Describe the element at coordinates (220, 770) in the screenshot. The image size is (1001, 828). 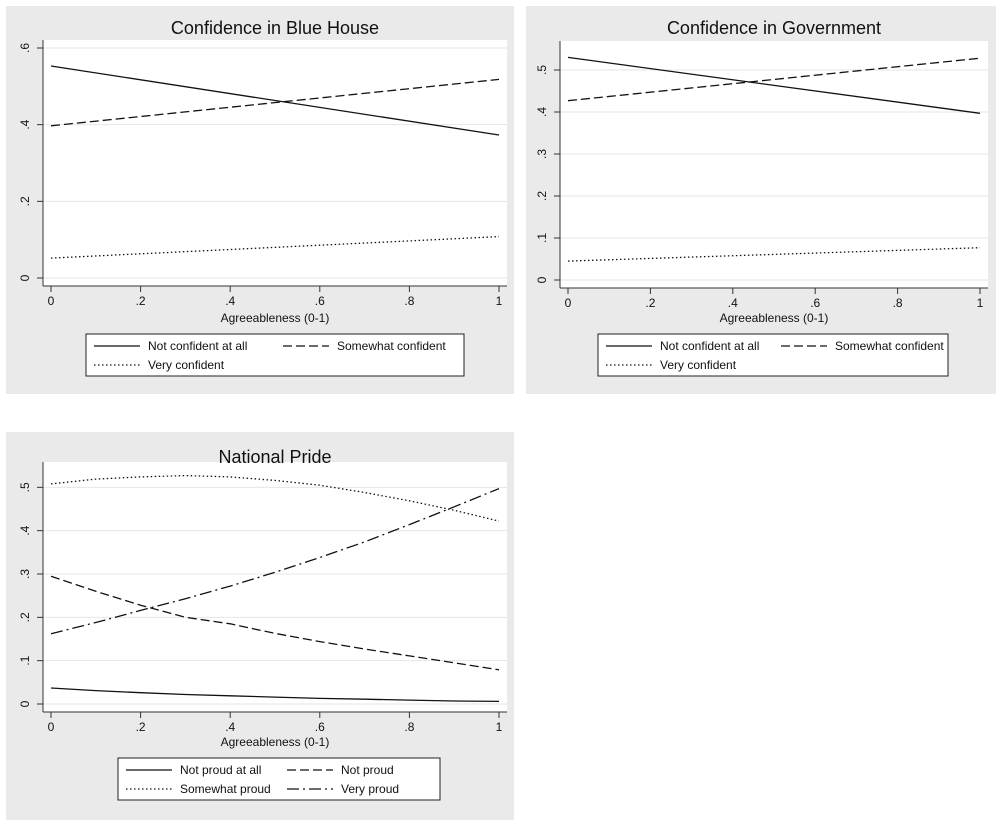
I see `legend-label: Not proud at all` at that location.